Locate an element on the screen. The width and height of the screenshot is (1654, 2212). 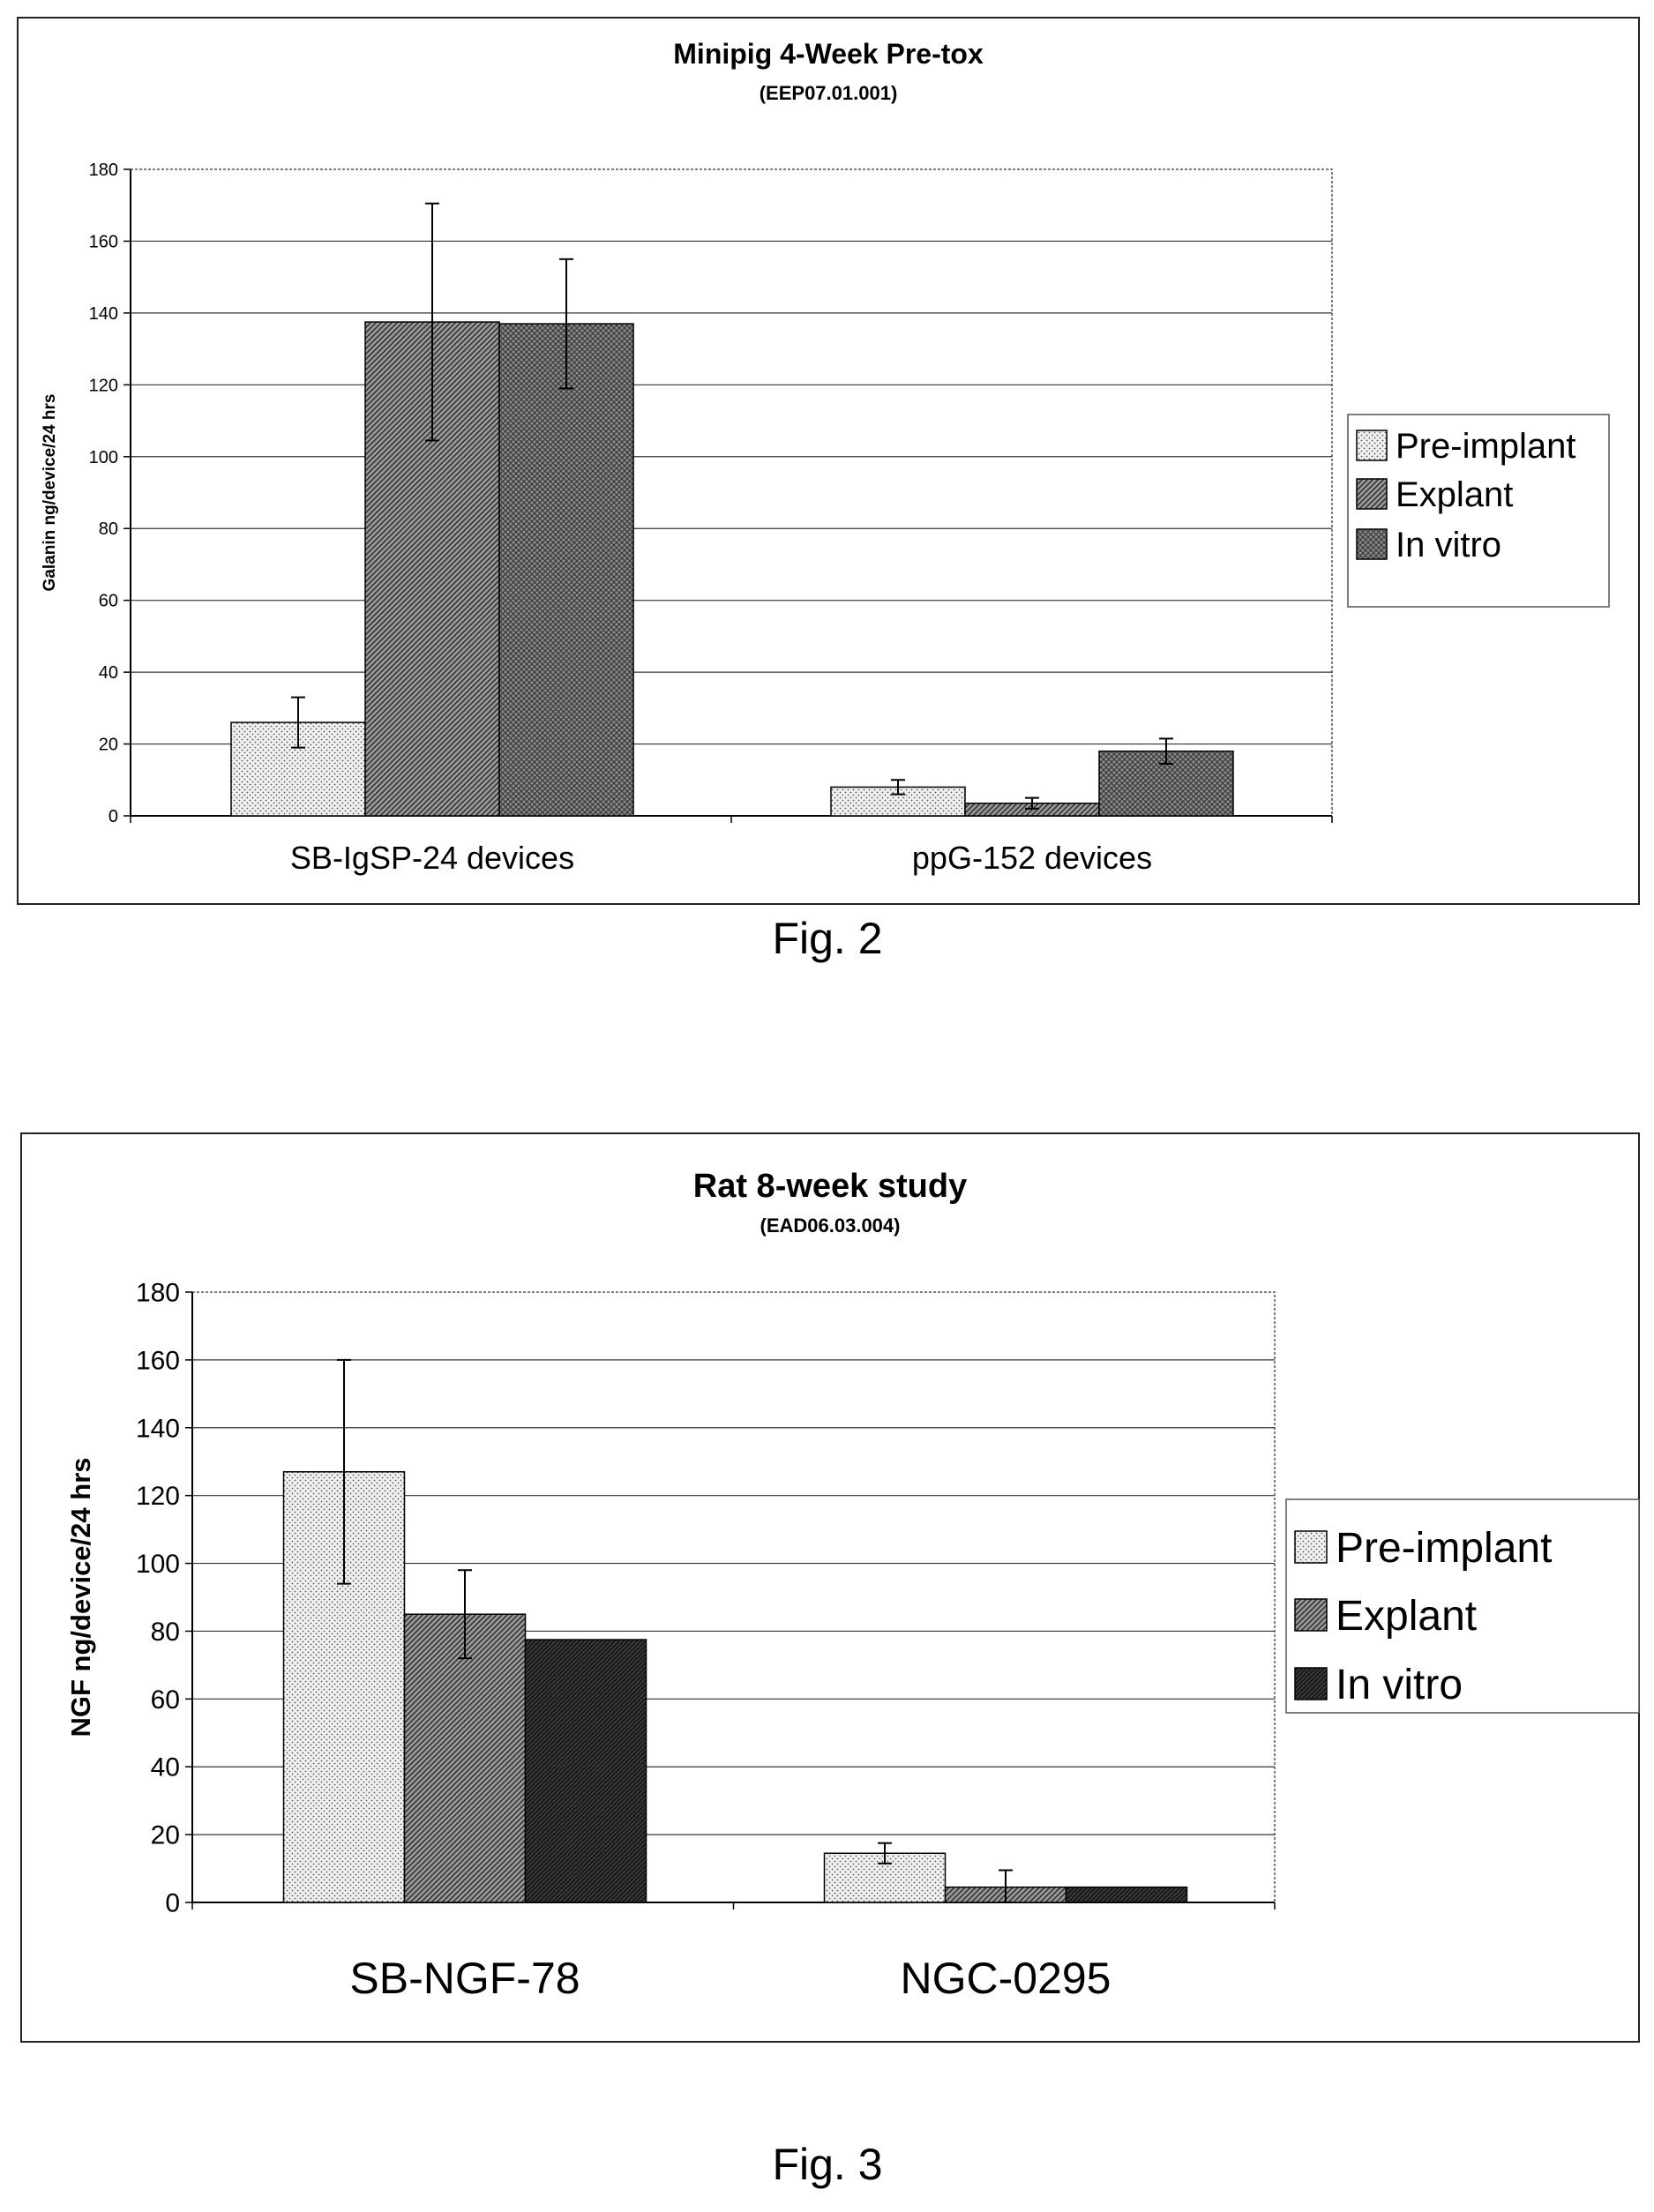
chart-subtitle: (EAD06.03.004) is located at coordinates (830, 1225).